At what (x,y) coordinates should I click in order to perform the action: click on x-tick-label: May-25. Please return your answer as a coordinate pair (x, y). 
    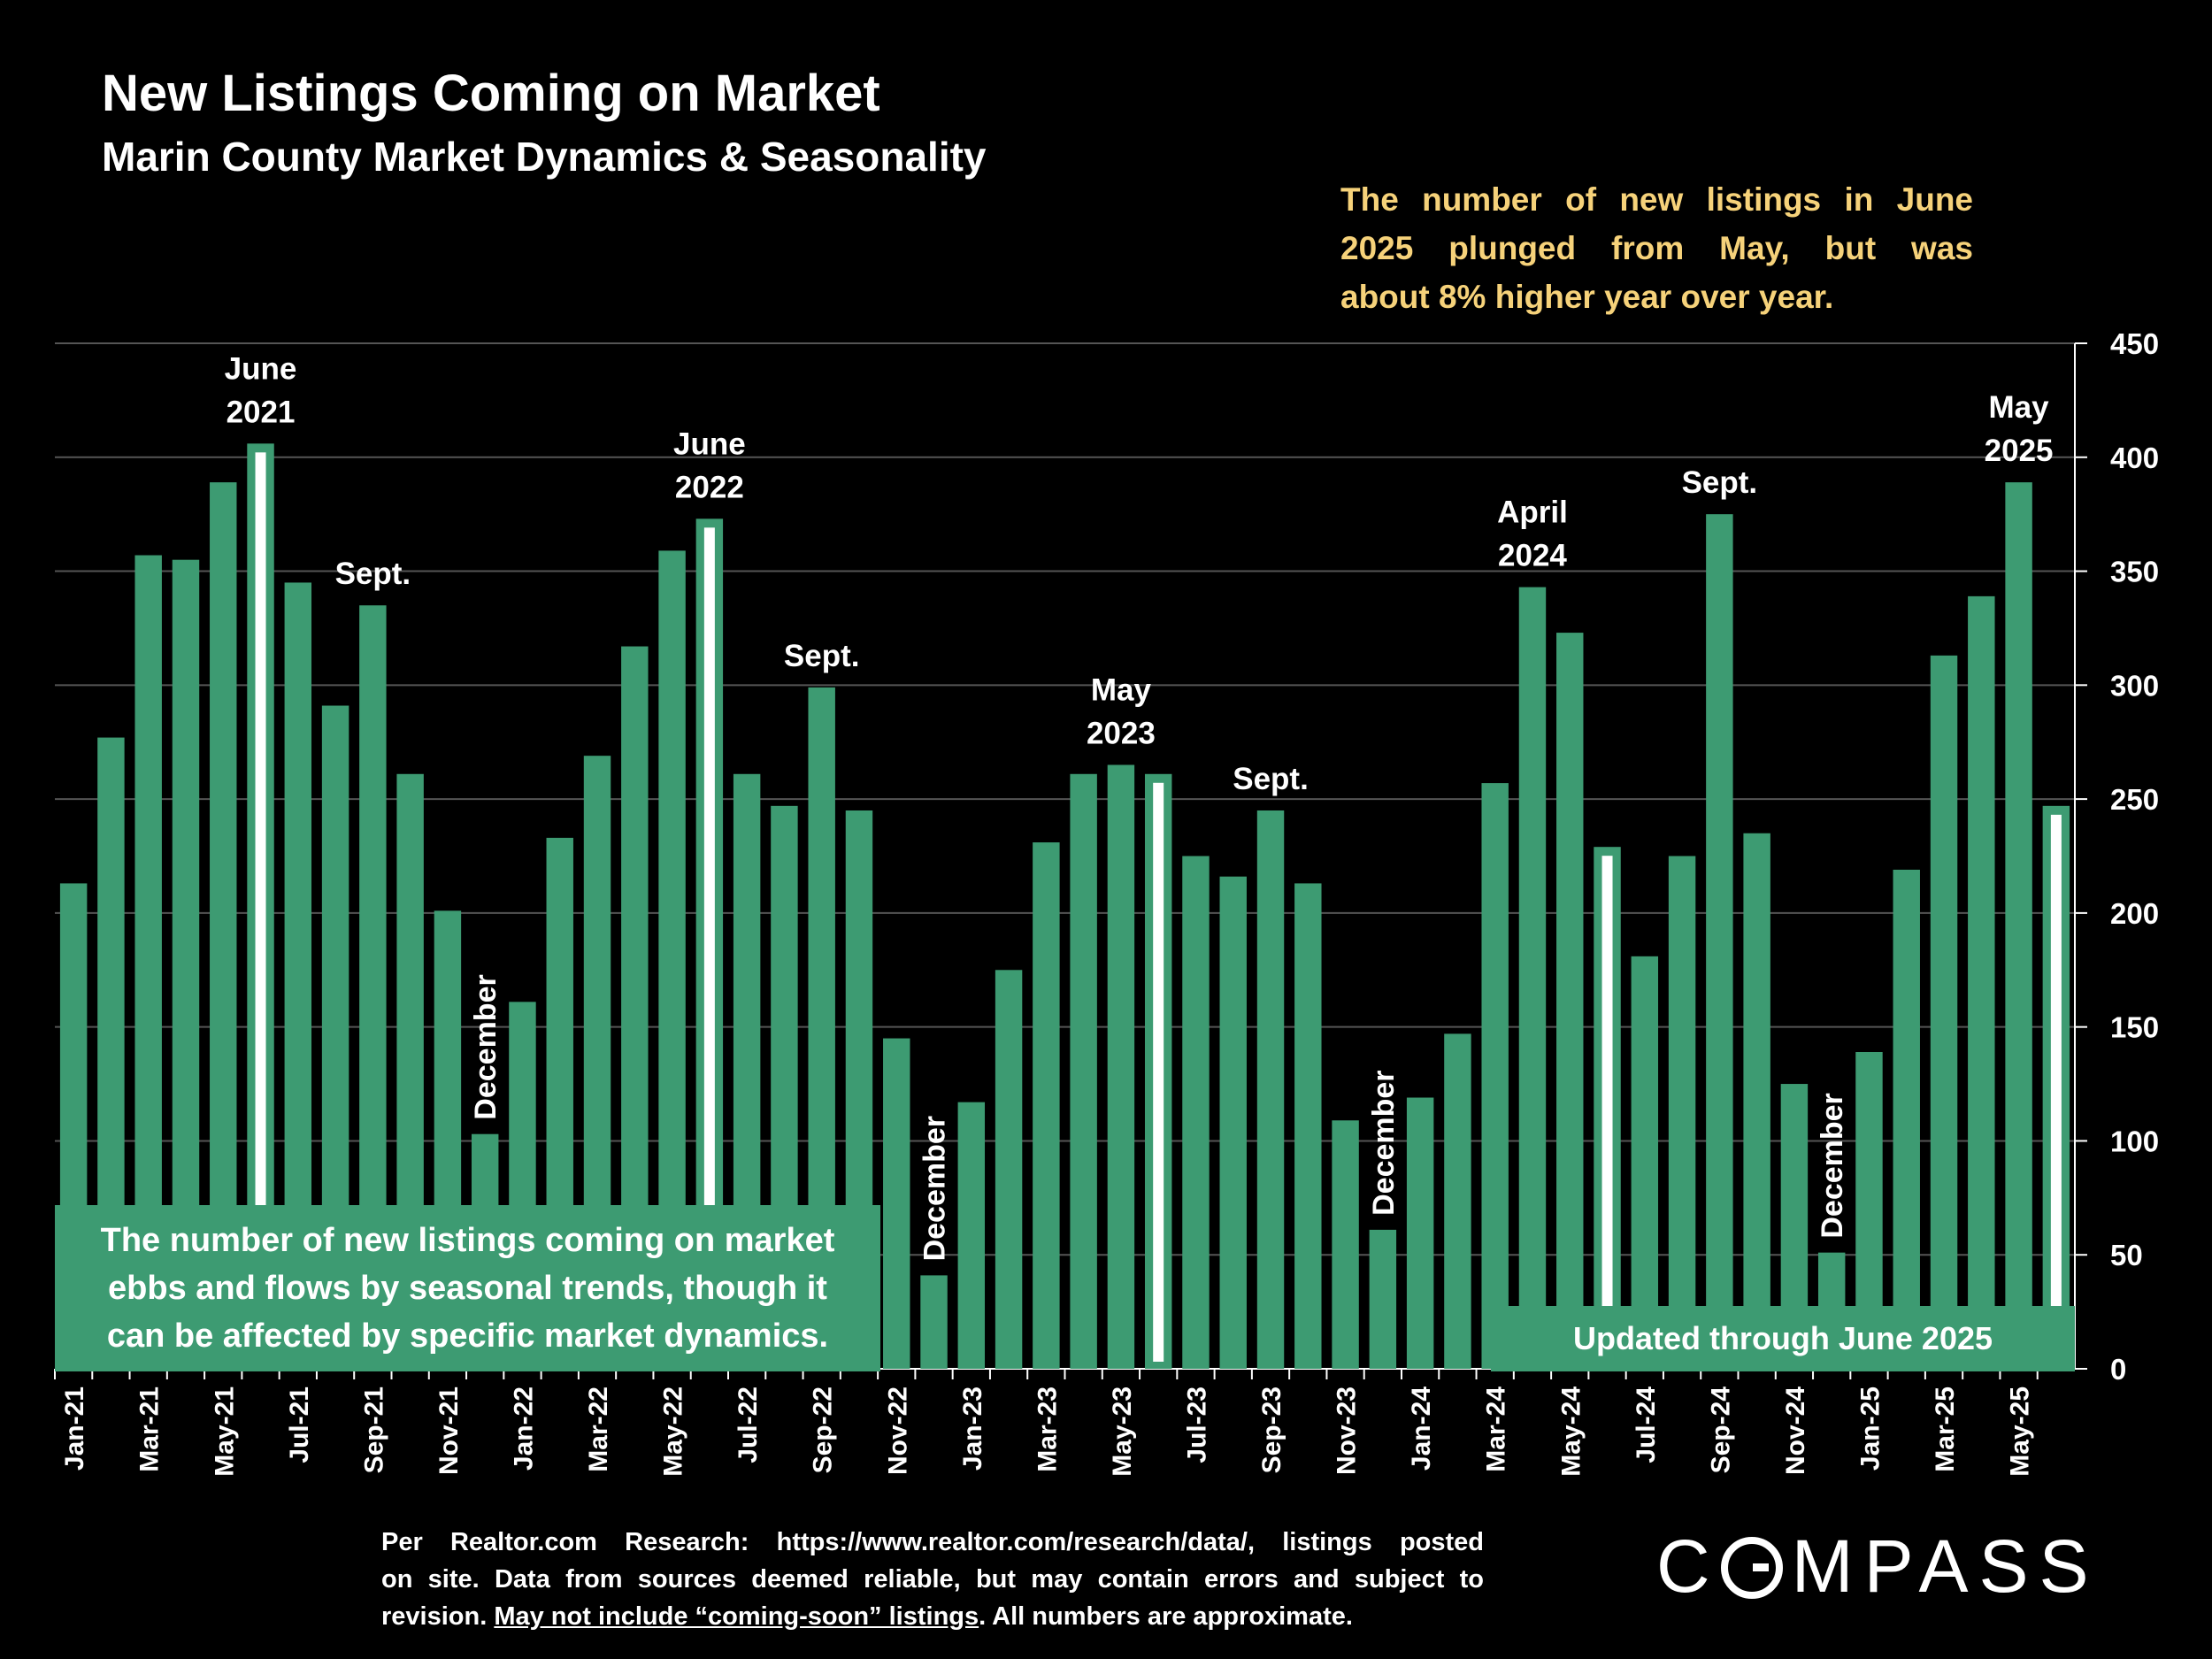
    Looking at the image, I should click on (2021, 1432).